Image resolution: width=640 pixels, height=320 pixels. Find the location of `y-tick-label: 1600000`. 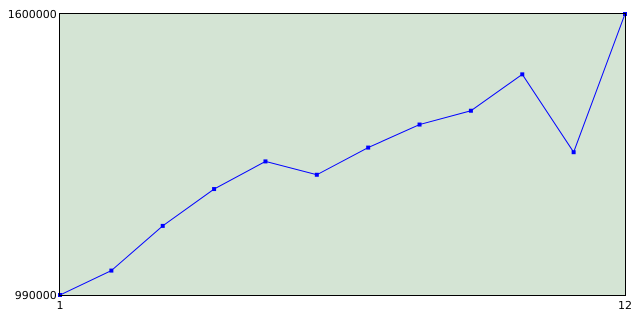

y-tick-label: 1600000 is located at coordinates (32, 14).